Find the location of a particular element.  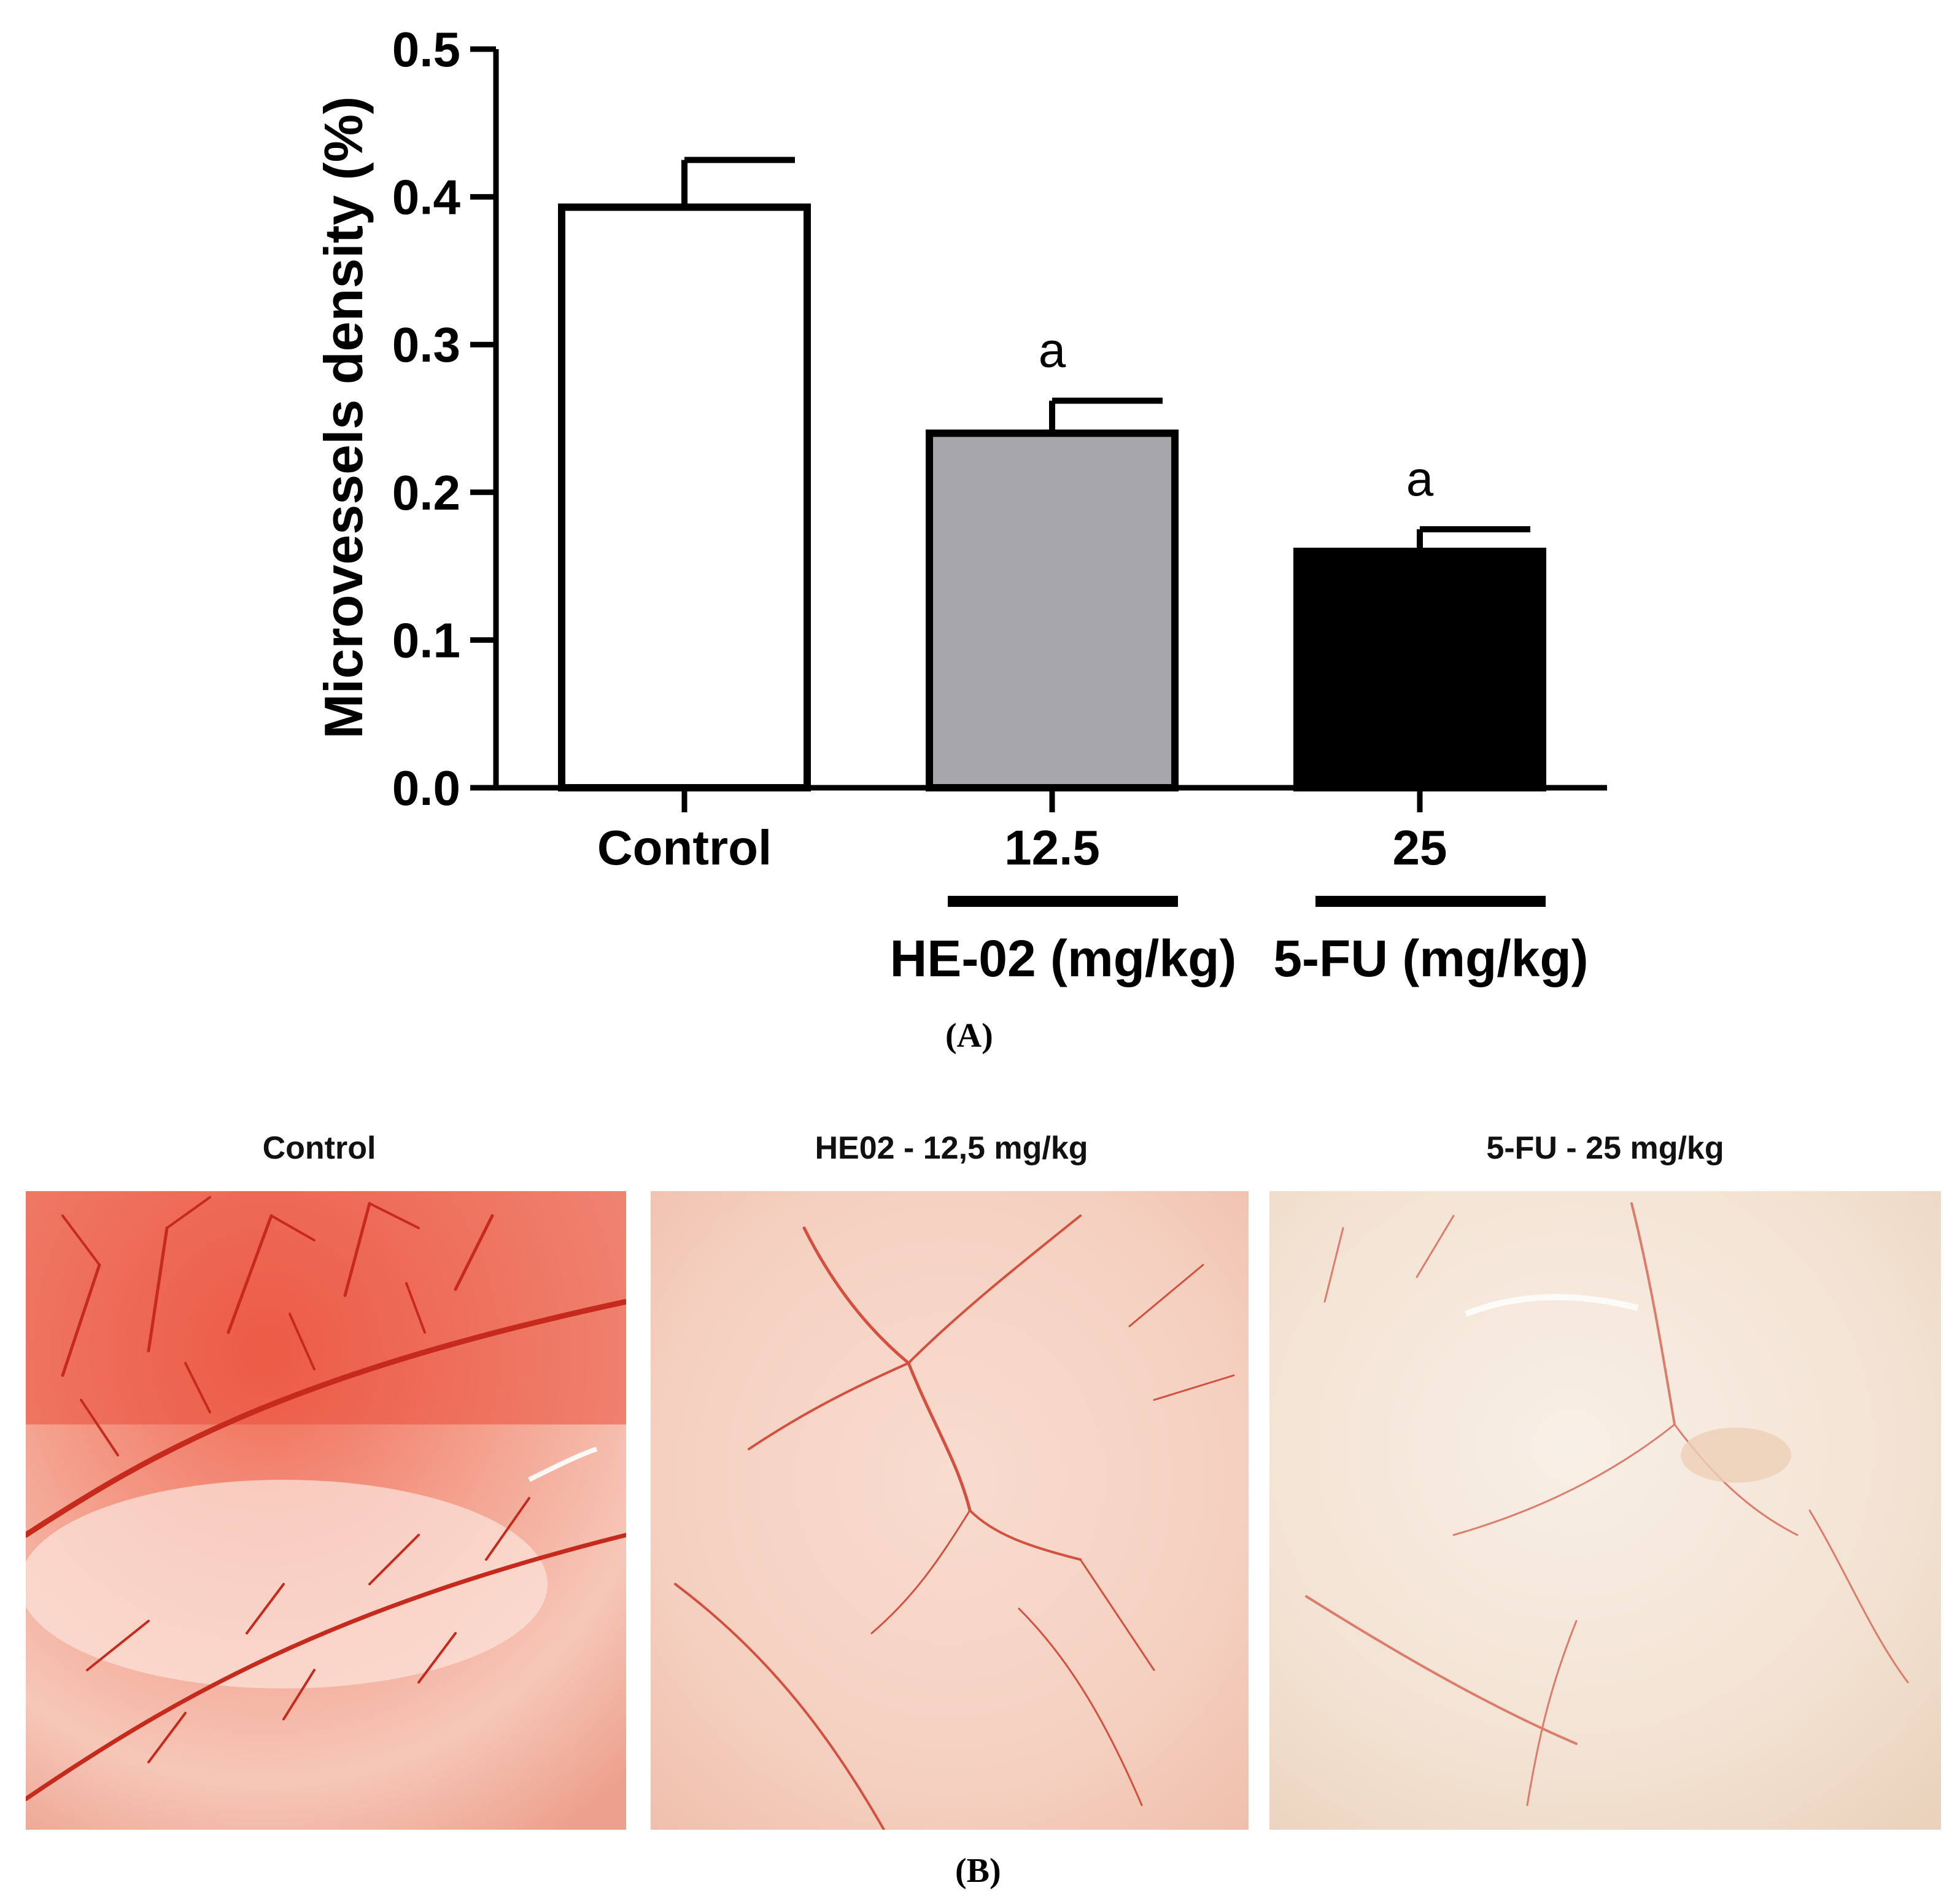

x-ticks: Control 12.5 25 is located at coordinates (1022, 831).